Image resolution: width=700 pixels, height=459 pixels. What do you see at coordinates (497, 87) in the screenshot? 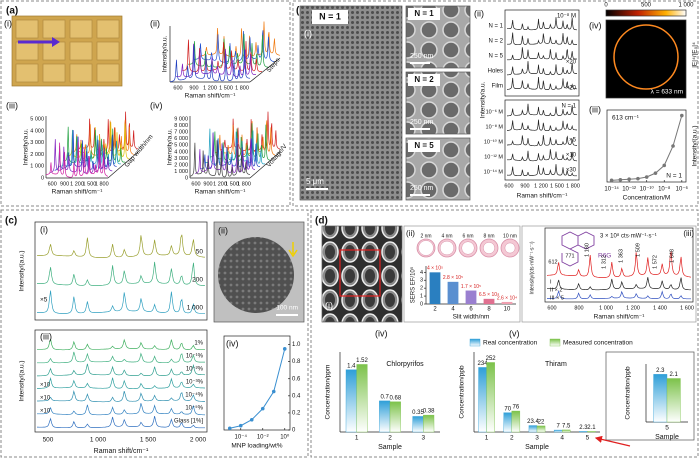
I see `label: Film` at bounding box center [497, 87].